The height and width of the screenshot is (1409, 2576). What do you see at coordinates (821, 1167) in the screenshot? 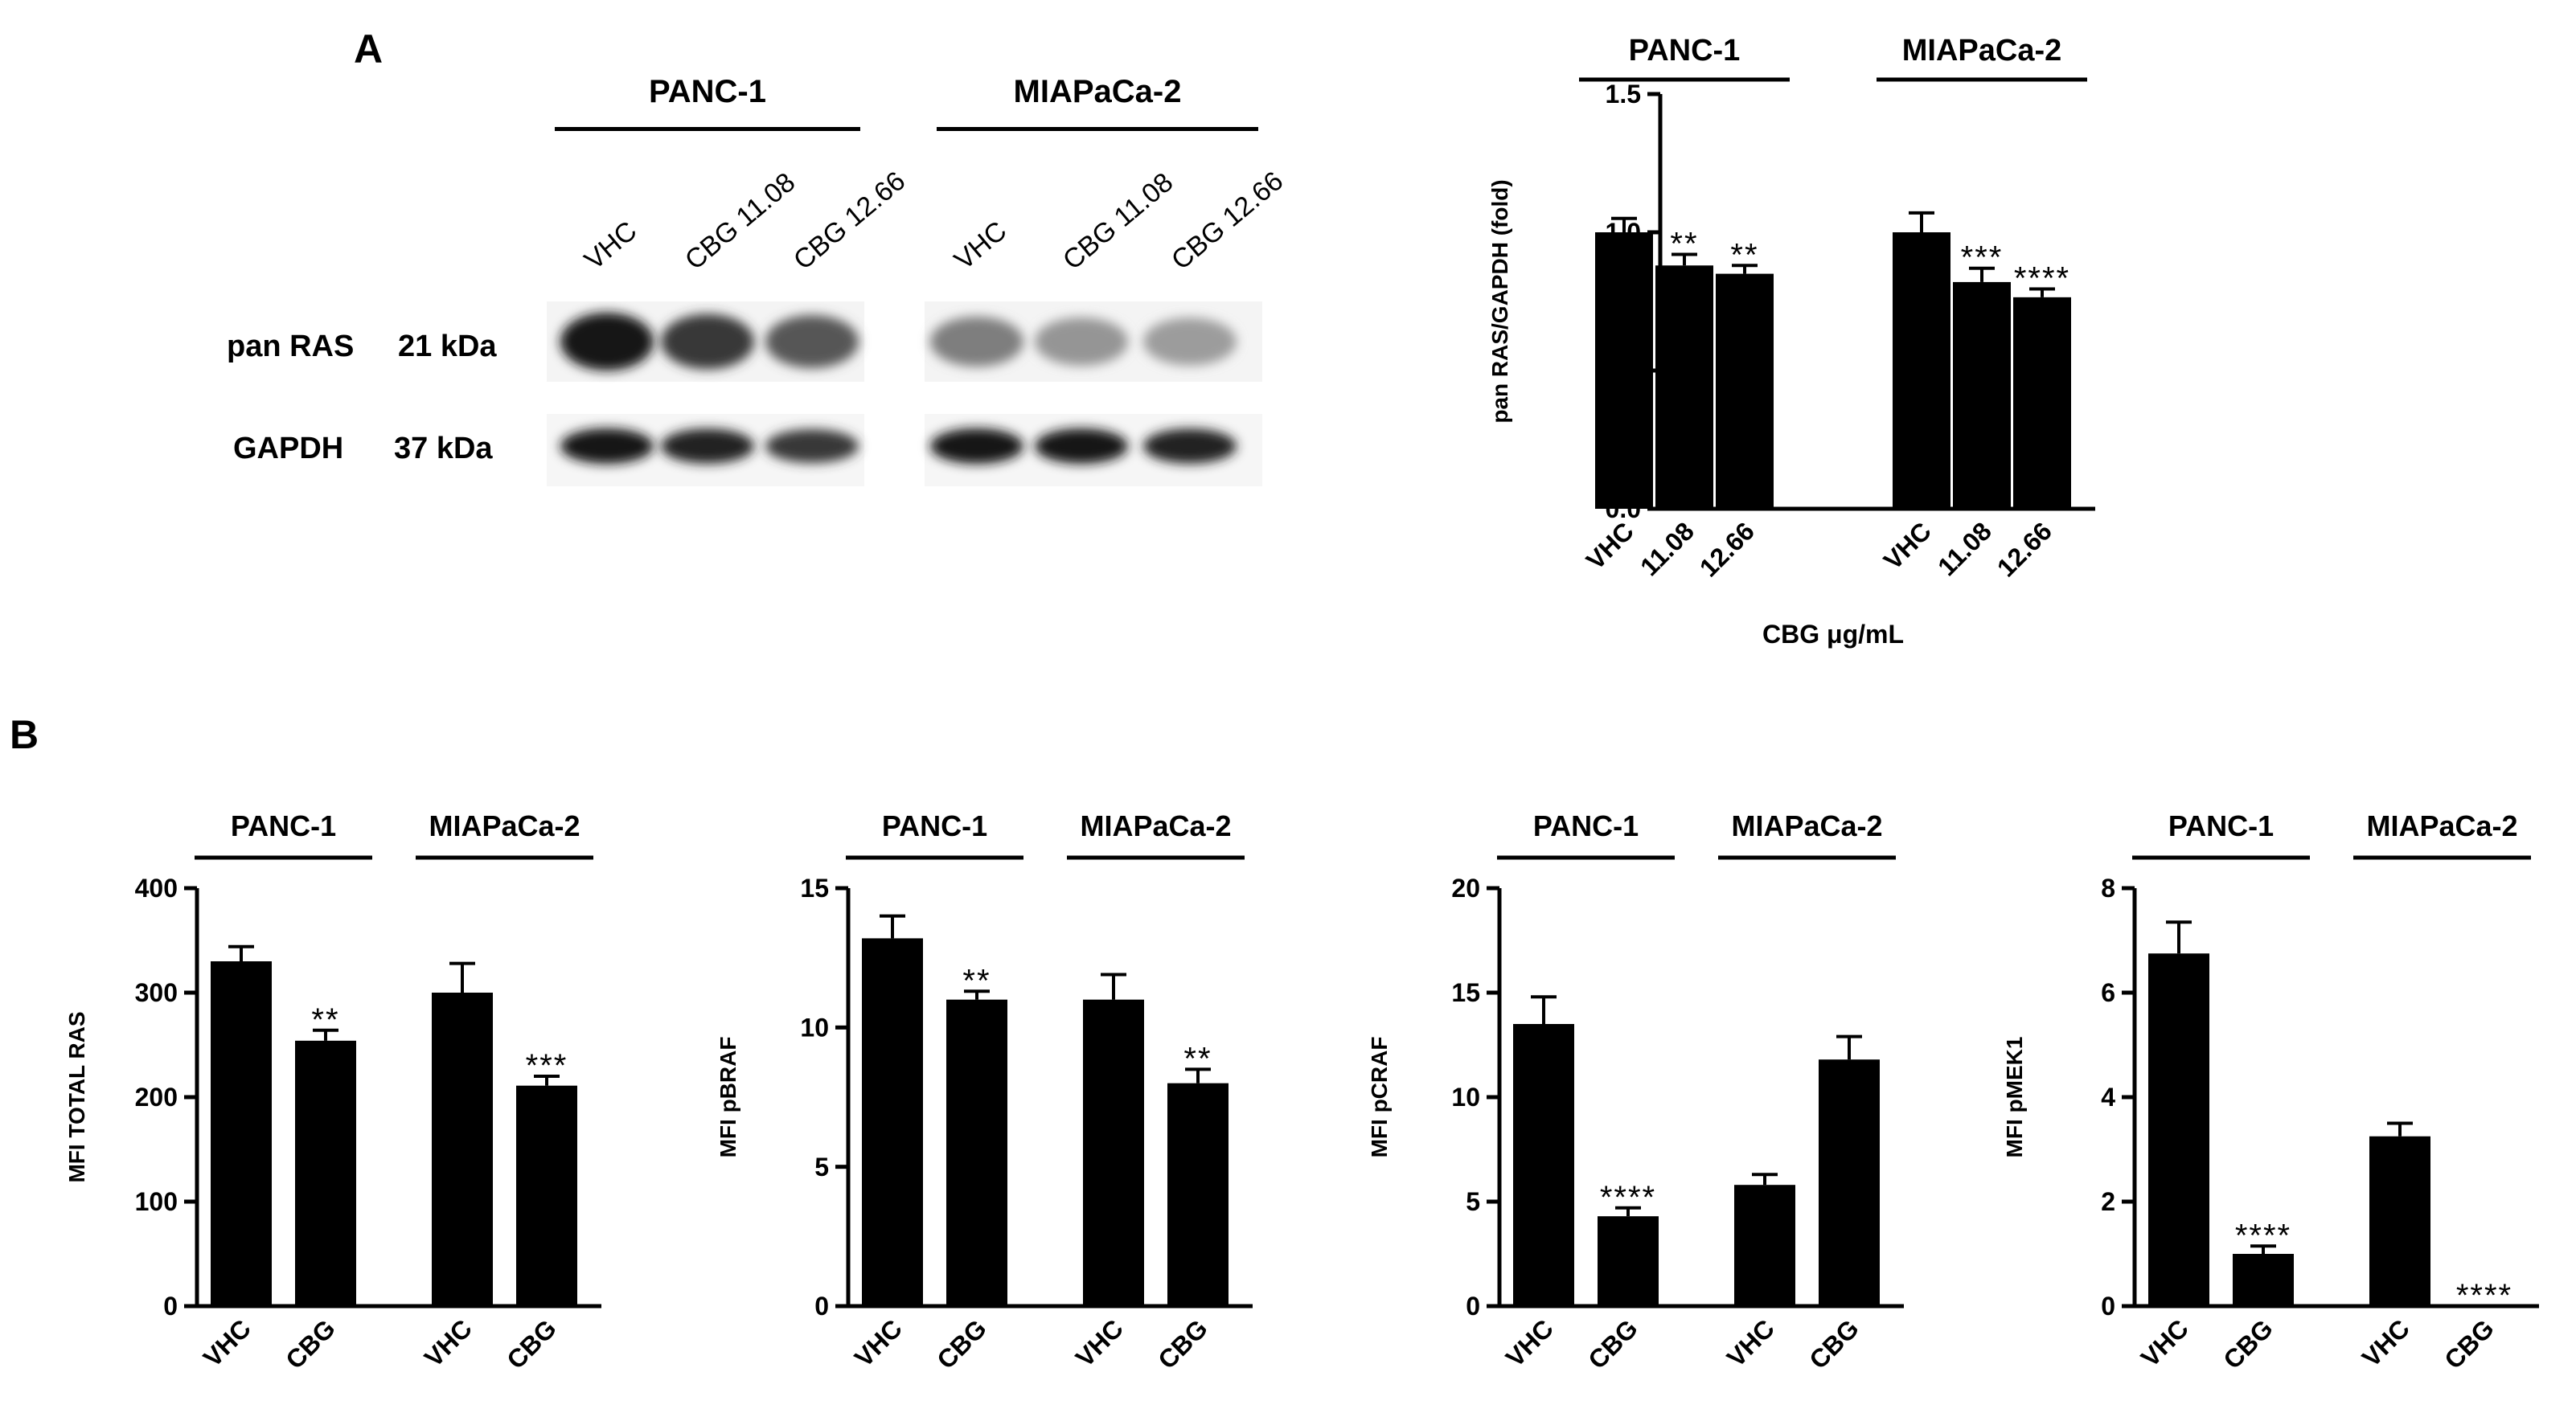
I see `y-tick-label: 5` at bounding box center [821, 1167].